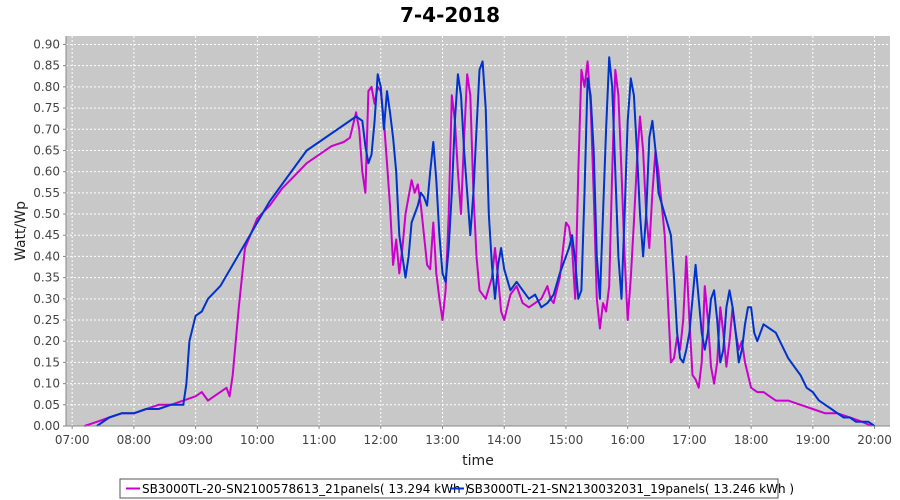 The width and height of the screenshot is (900, 500). Describe the element at coordinates (134, 440) in the screenshot. I see `x-tick-label: 08:00` at that location.